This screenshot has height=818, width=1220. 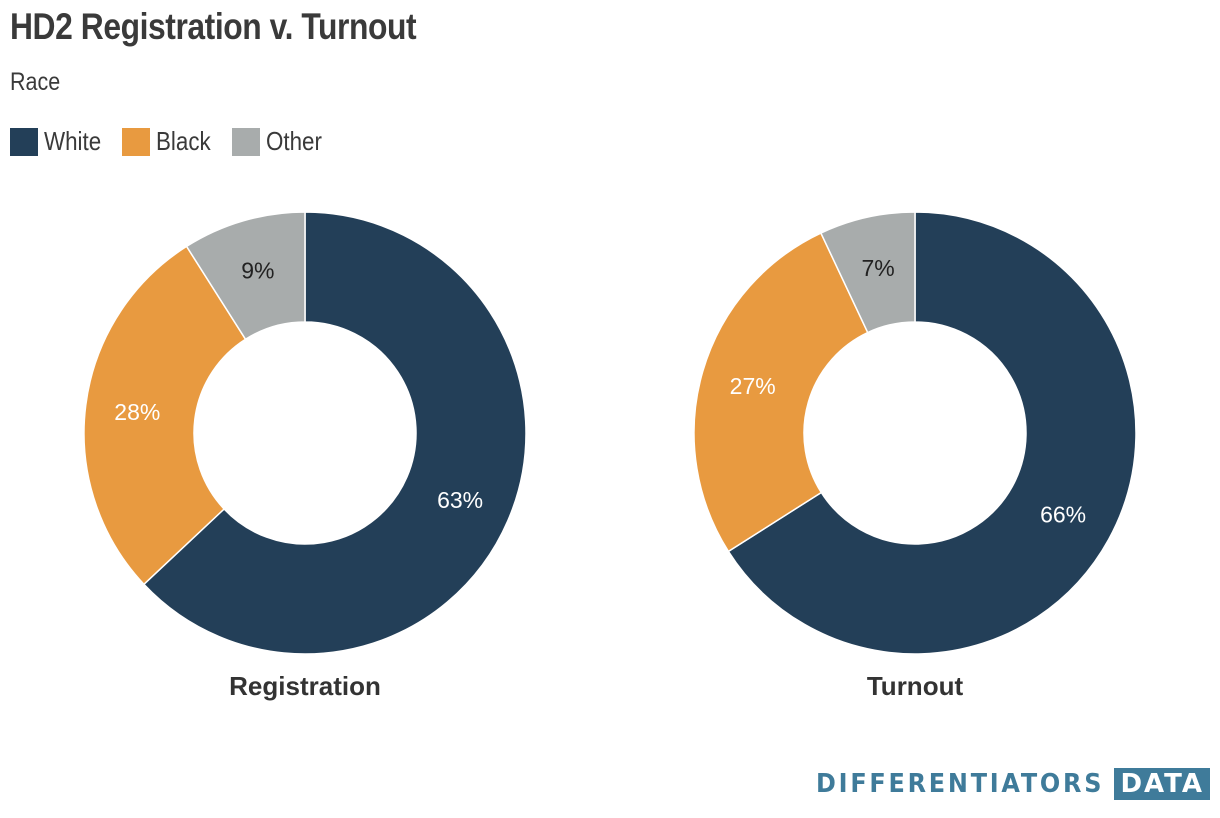 What do you see at coordinates (878, 268) in the screenshot?
I see `turnout-label-other: 7%` at bounding box center [878, 268].